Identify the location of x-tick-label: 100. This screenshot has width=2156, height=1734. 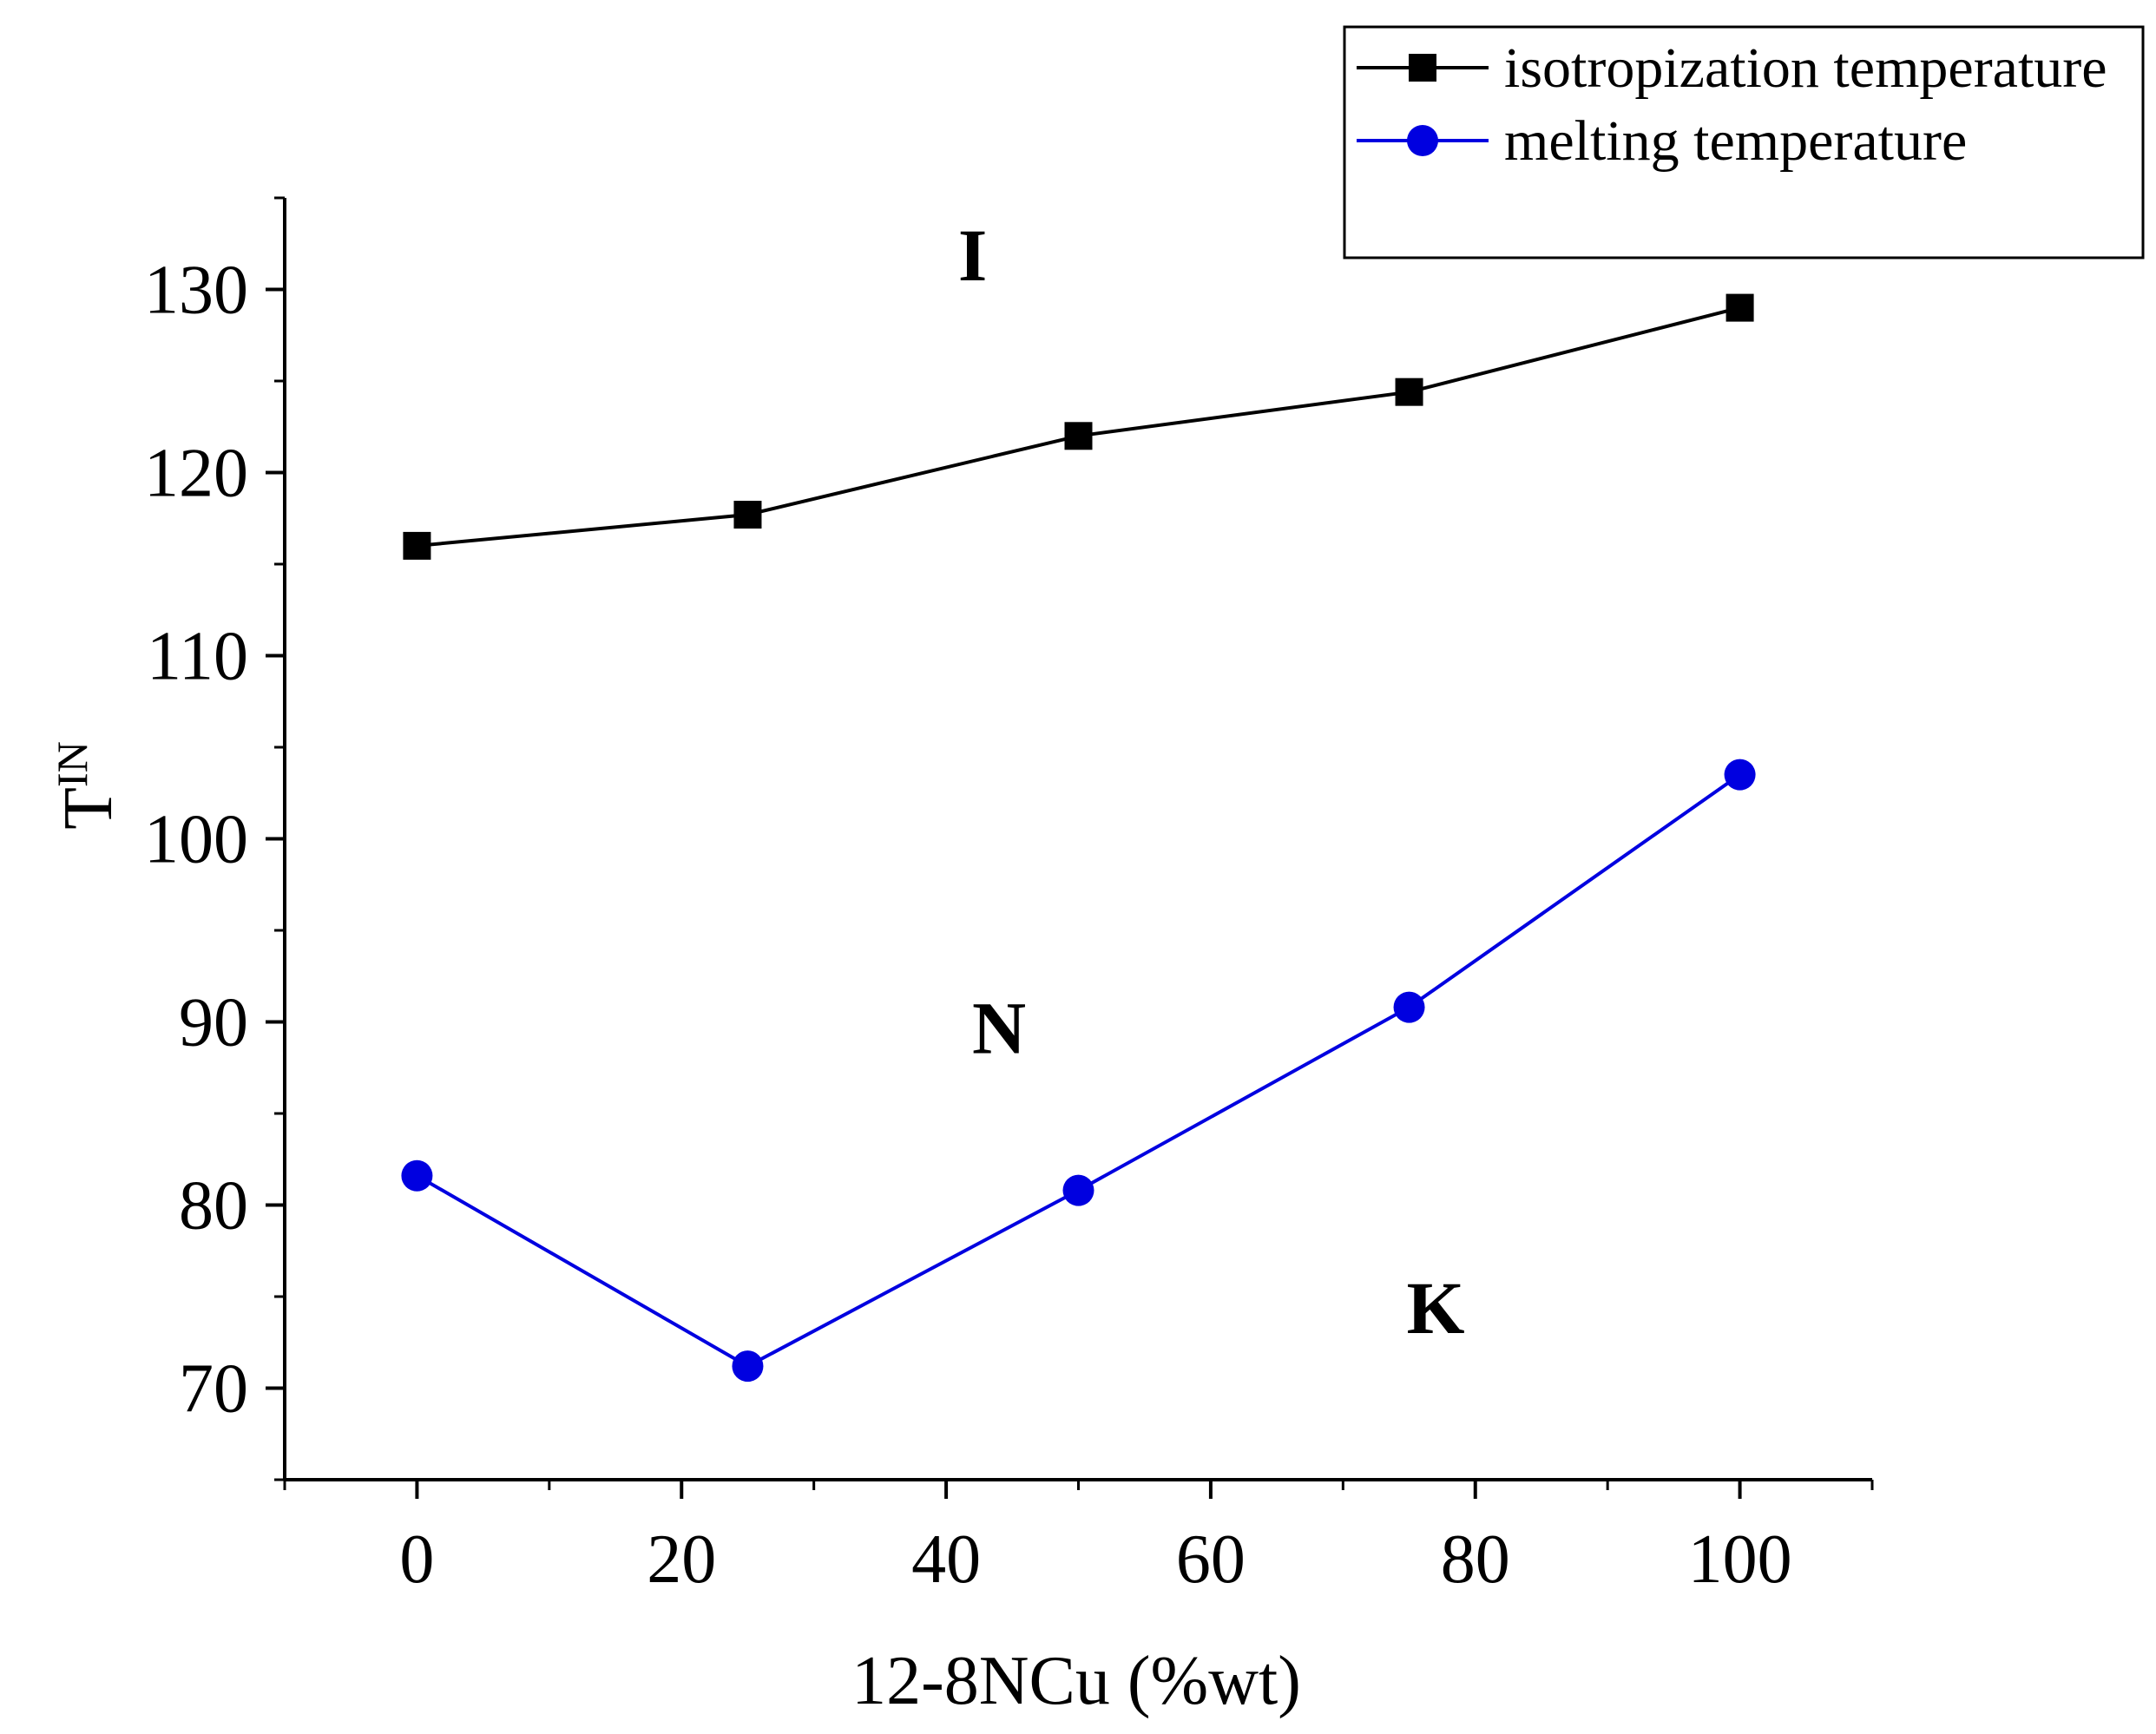
(1740, 1559).